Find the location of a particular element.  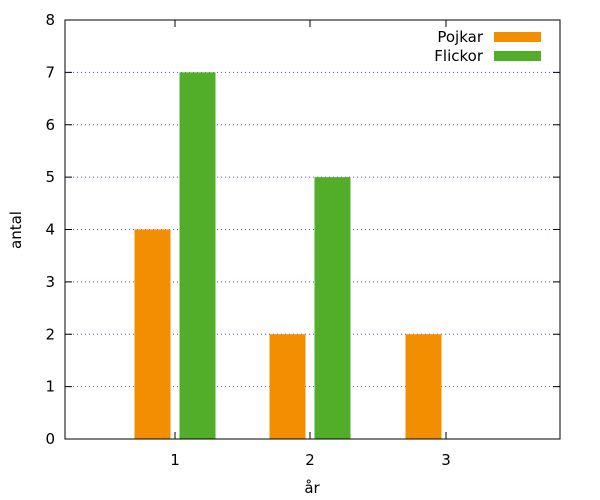

y-tick-label: 8 is located at coordinates (50, 20).